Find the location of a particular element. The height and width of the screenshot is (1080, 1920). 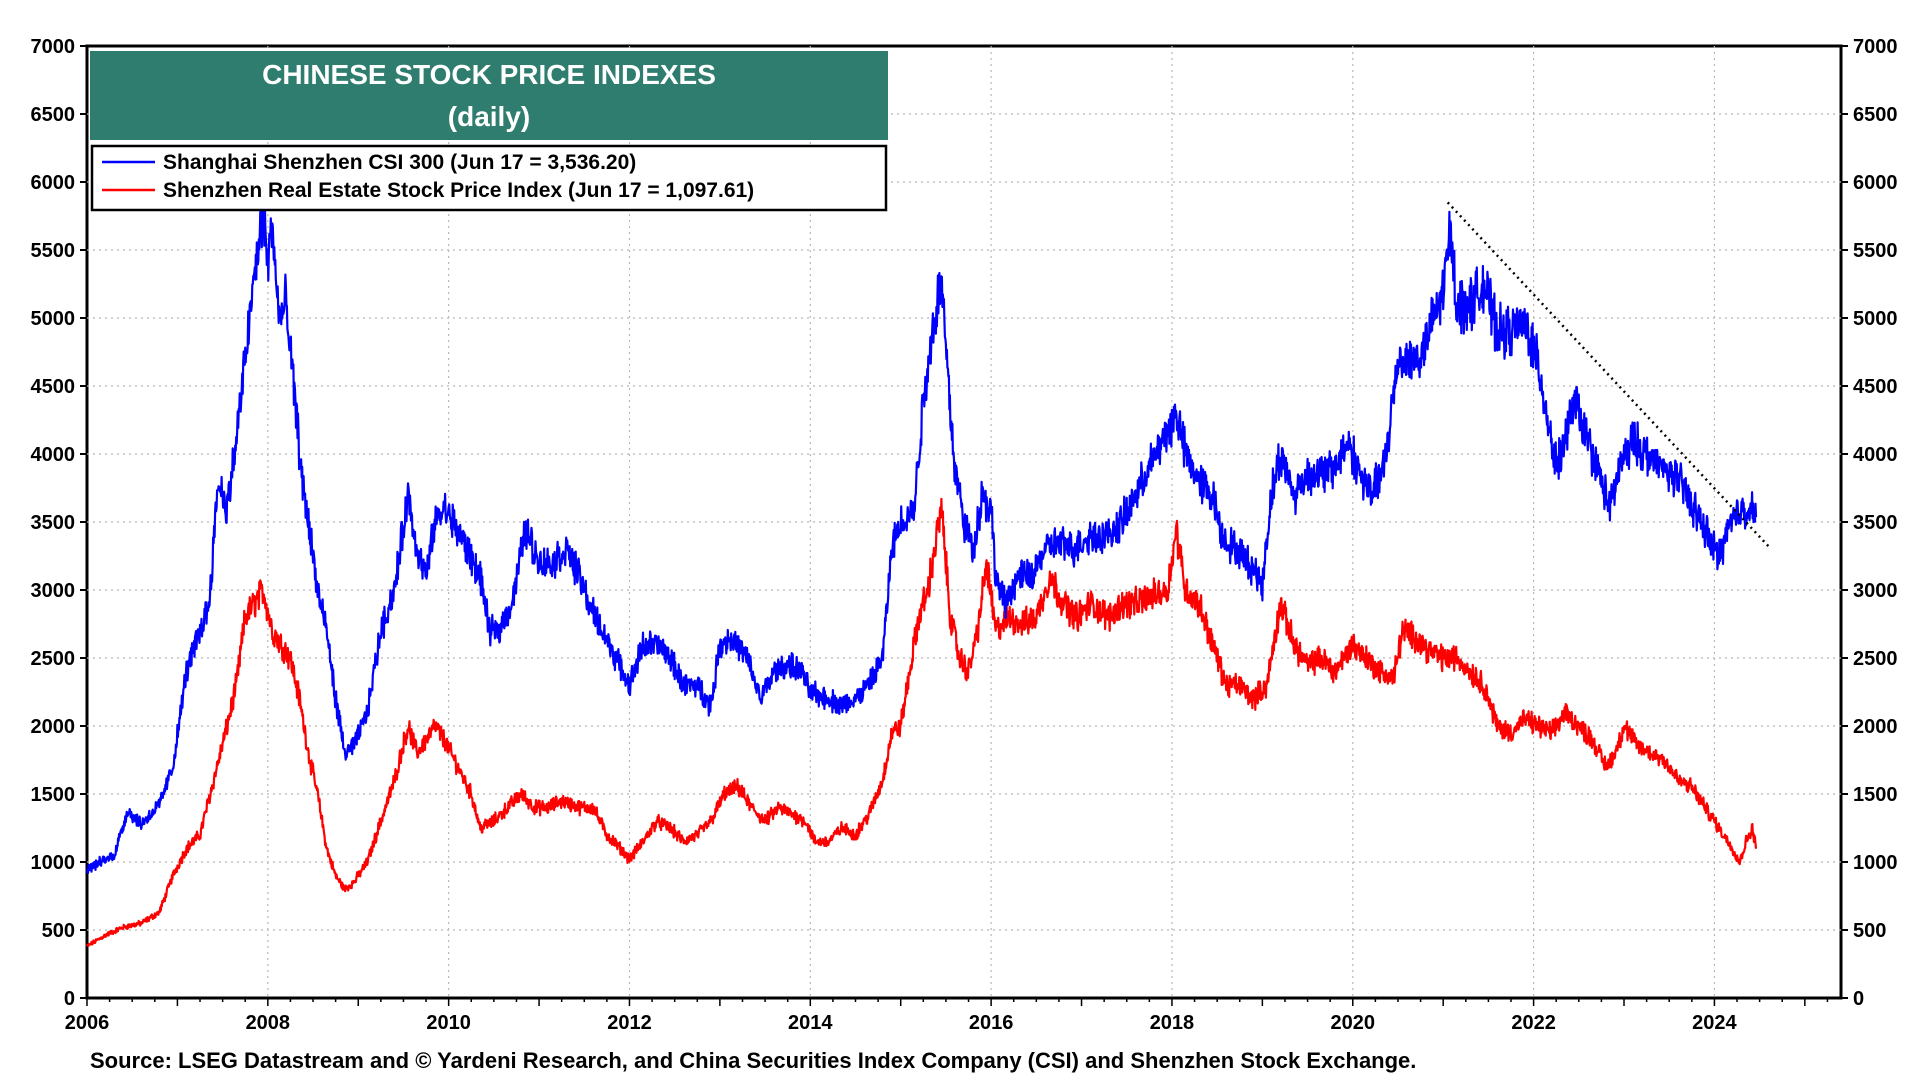

x-tick-label: 2010 is located at coordinates (448, 1023).